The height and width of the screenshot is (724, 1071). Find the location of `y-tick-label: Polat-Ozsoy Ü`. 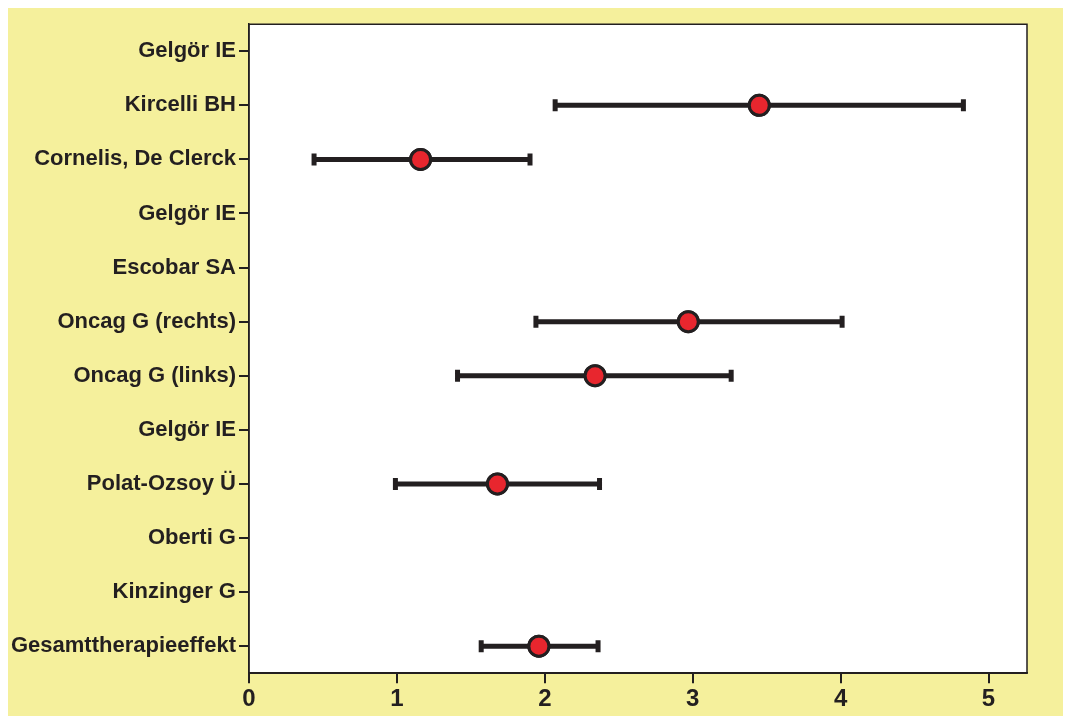

y-tick-label: Polat-Ozsoy Ü is located at coordinates (161, 482).